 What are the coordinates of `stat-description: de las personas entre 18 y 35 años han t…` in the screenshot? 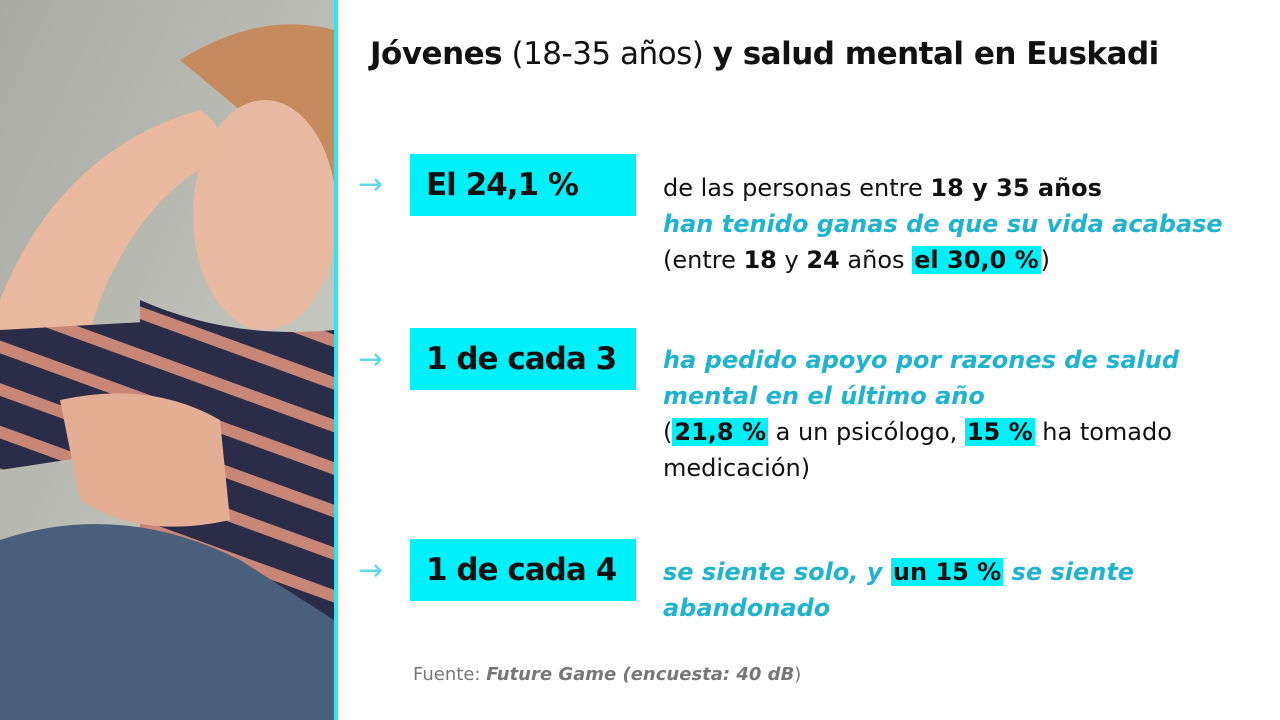 It's located at (943, 224).